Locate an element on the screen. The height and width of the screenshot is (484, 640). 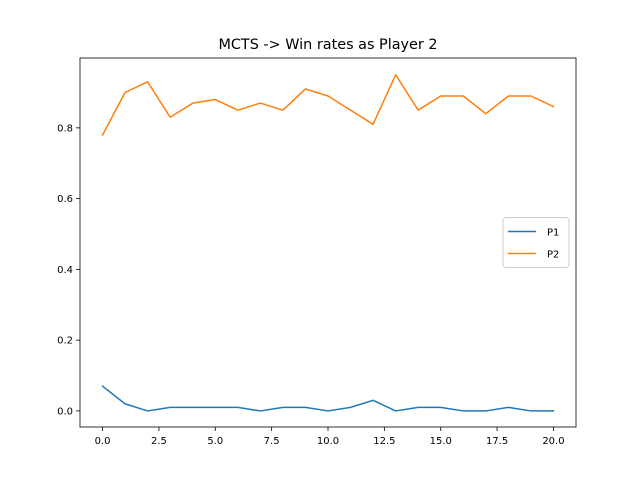
chart-title: MCTS -> Win rates as Player 2 is located at coordinates (327, 45).